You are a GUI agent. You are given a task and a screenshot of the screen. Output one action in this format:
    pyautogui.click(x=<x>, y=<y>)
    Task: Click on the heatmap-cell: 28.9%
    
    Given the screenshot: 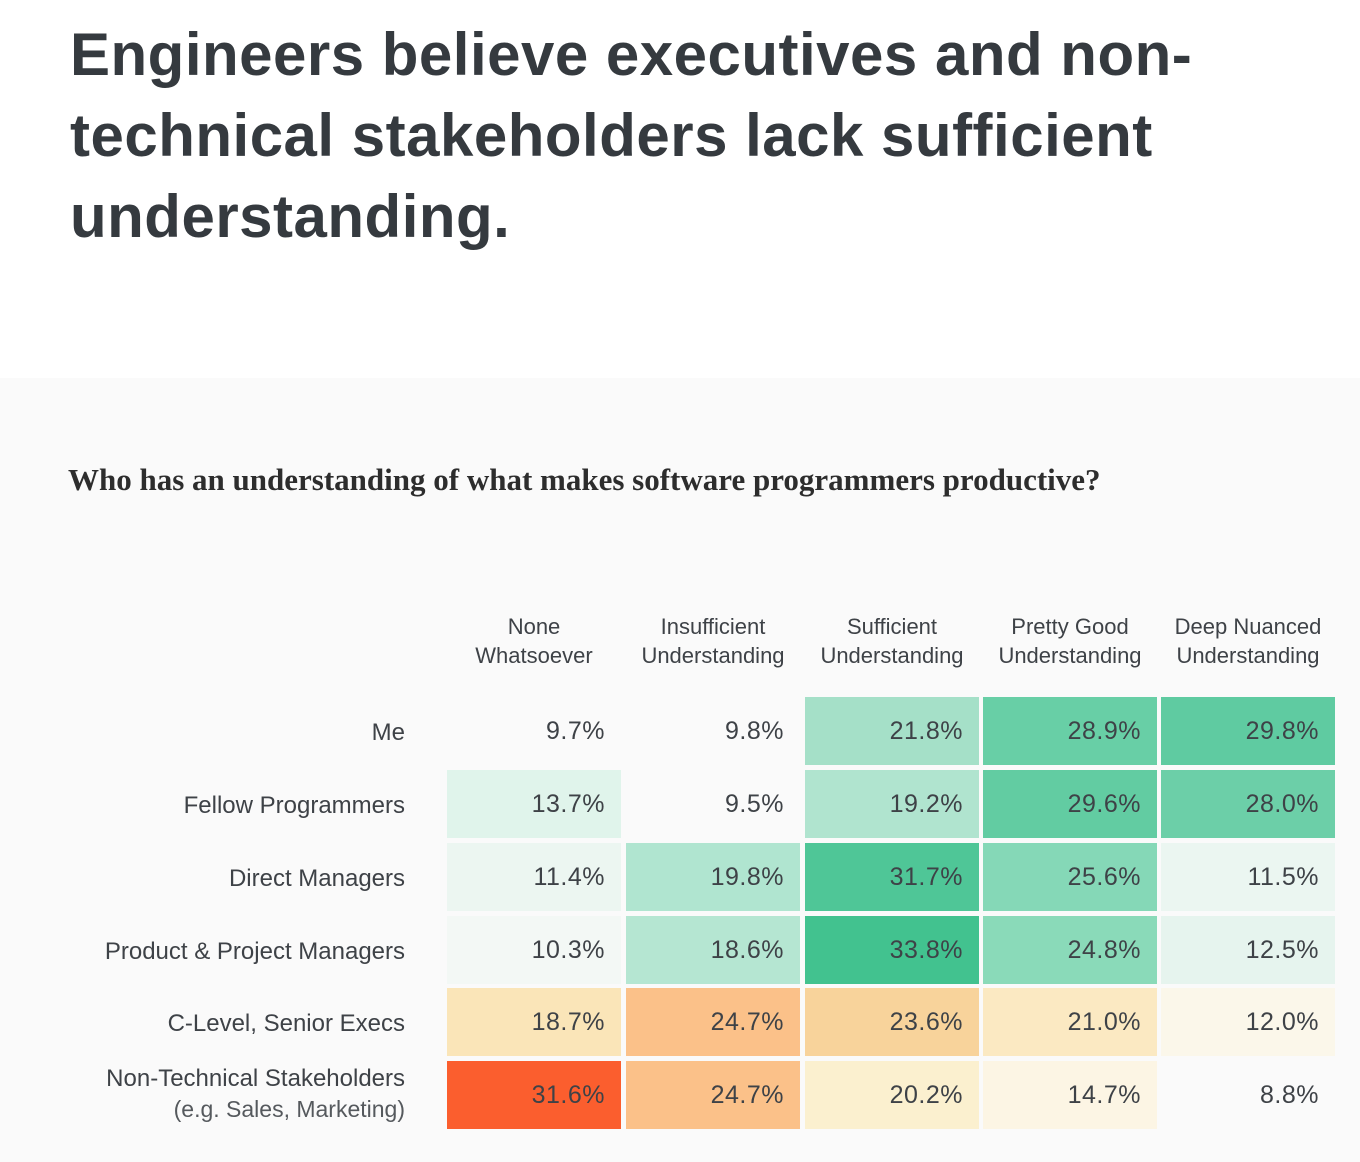 What is the action you would take?
    pyautogui.click(x=1070, y=731)
    